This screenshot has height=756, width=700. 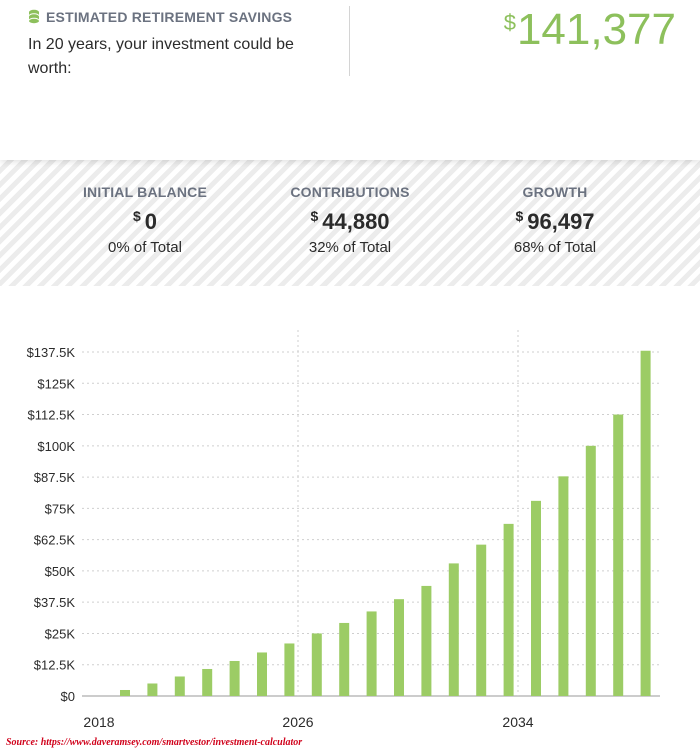 What do you see at coordinates (51, 352) in the screenshot?
I see `y-tick-label: $137.5K` at bounding box center [51, 352].